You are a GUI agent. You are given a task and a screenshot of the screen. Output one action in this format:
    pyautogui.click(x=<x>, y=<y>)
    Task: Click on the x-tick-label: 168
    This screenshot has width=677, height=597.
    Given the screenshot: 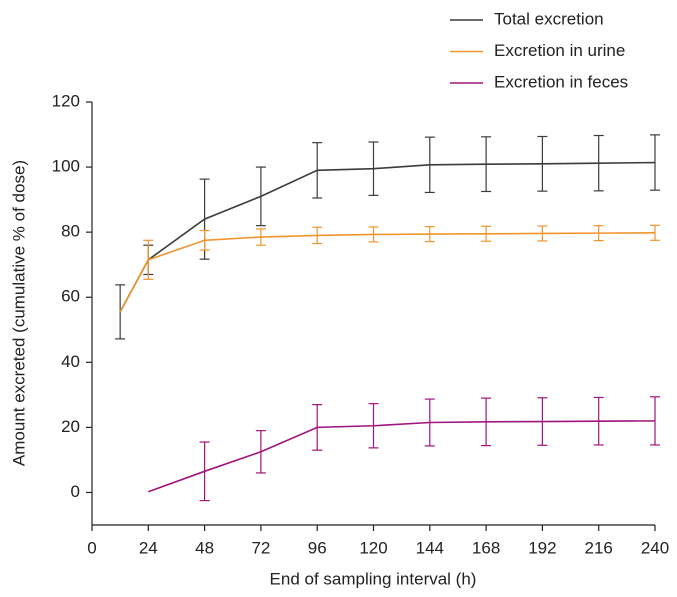 What is the action you would take?
    pyautogui.click(x=486, y=547)
    